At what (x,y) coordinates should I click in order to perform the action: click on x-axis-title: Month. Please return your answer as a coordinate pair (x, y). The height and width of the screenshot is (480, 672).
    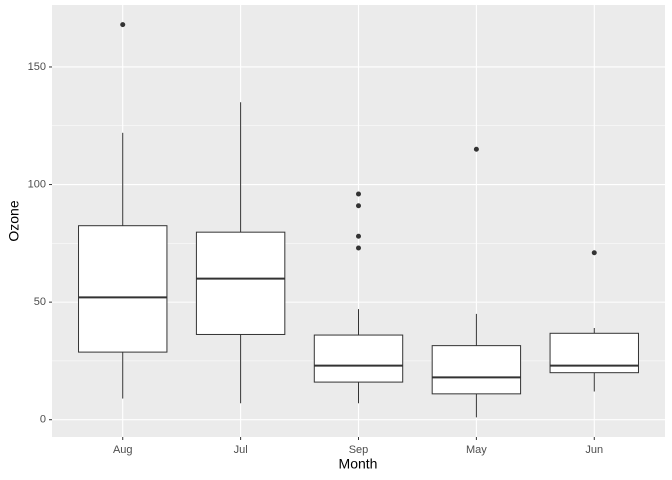
    Looking at the image, I should click on (358, 464).